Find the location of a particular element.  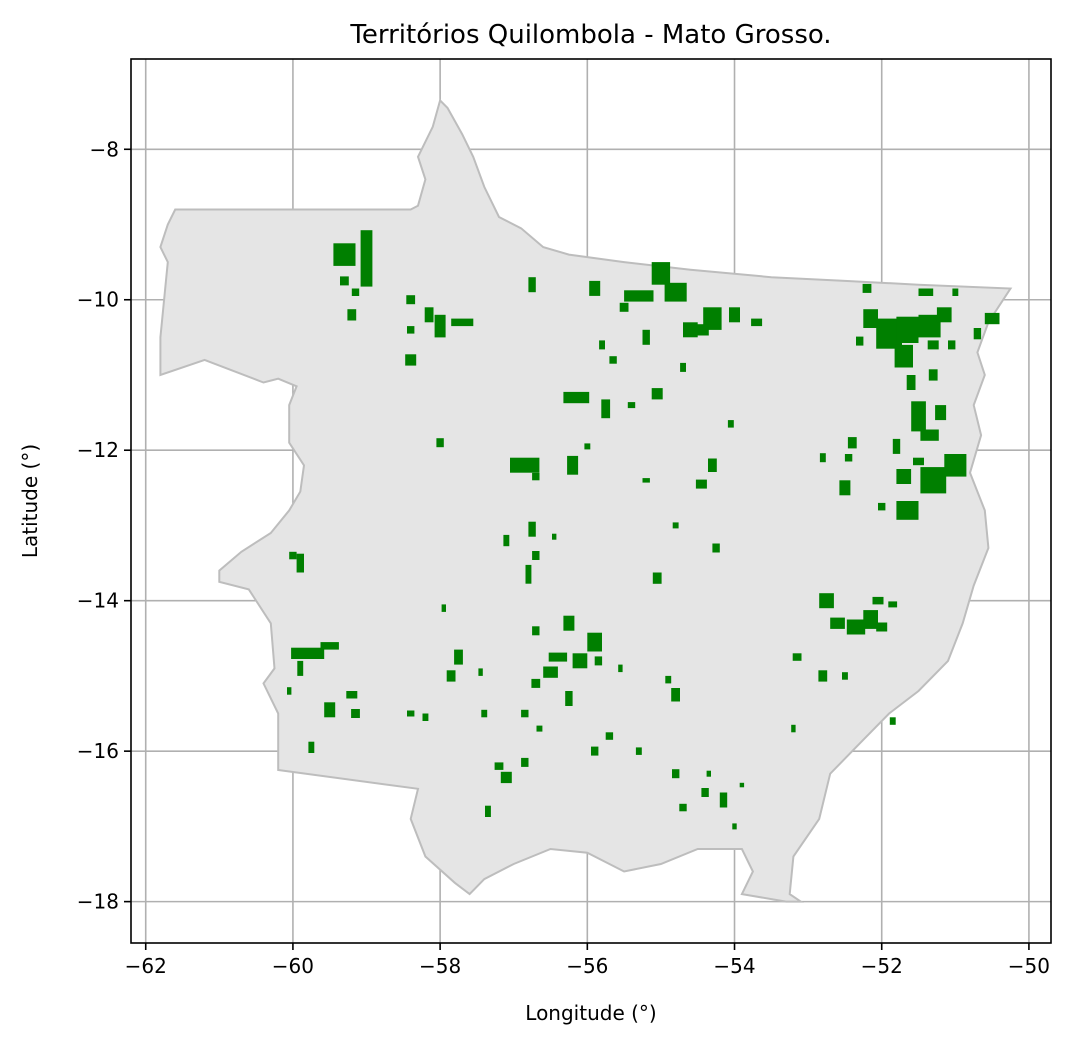

chart-title: Territórios Quilombola - Mato Grosso. is located at coordinates (590, 35).